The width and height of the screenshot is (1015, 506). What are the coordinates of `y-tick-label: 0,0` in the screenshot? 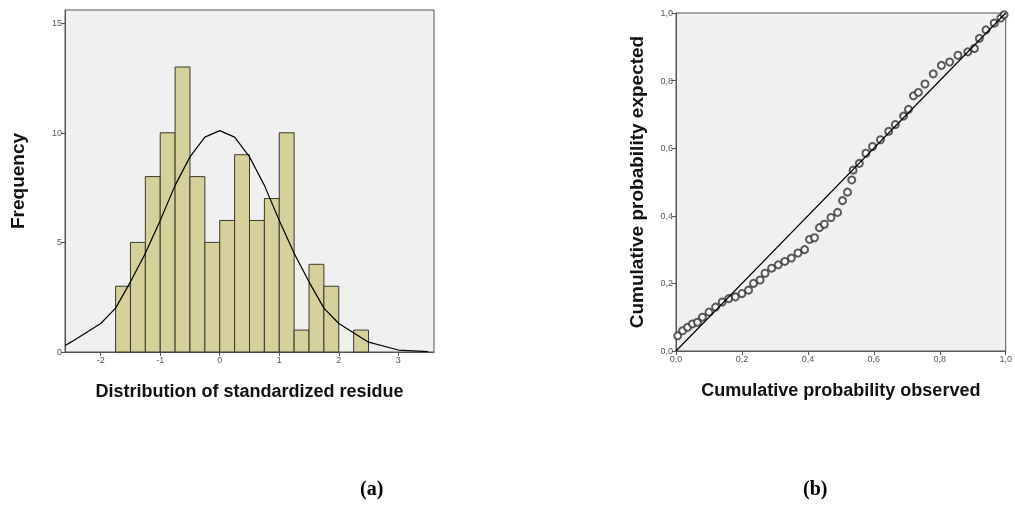 It's located at (666, 351).